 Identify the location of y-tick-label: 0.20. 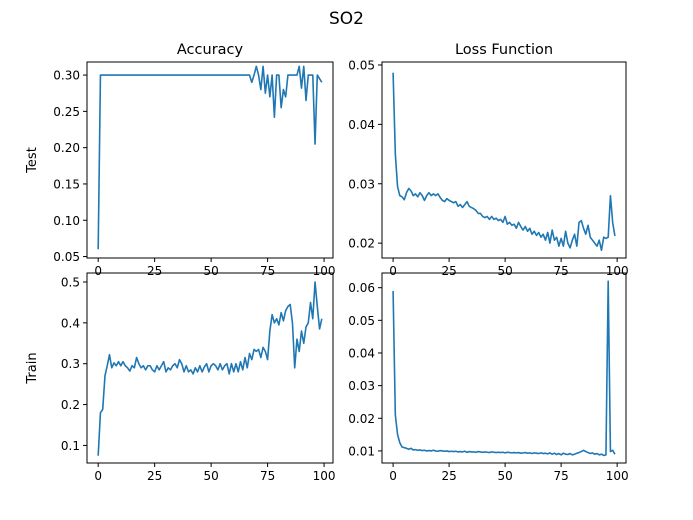
(66, 148).